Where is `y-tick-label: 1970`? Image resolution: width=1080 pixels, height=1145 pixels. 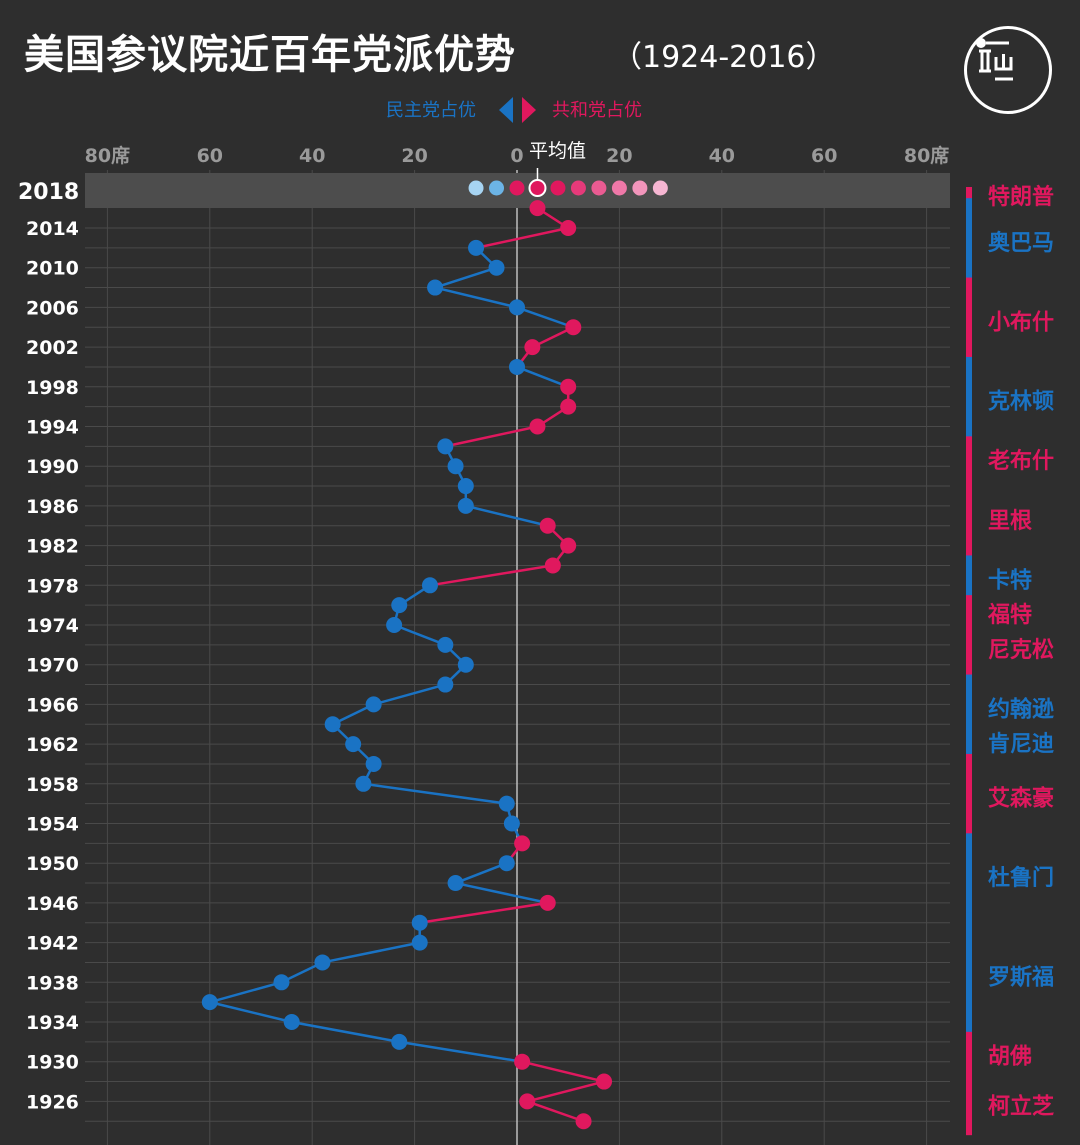 y-tick-label: 1970 is located at coordinates (52, 666).